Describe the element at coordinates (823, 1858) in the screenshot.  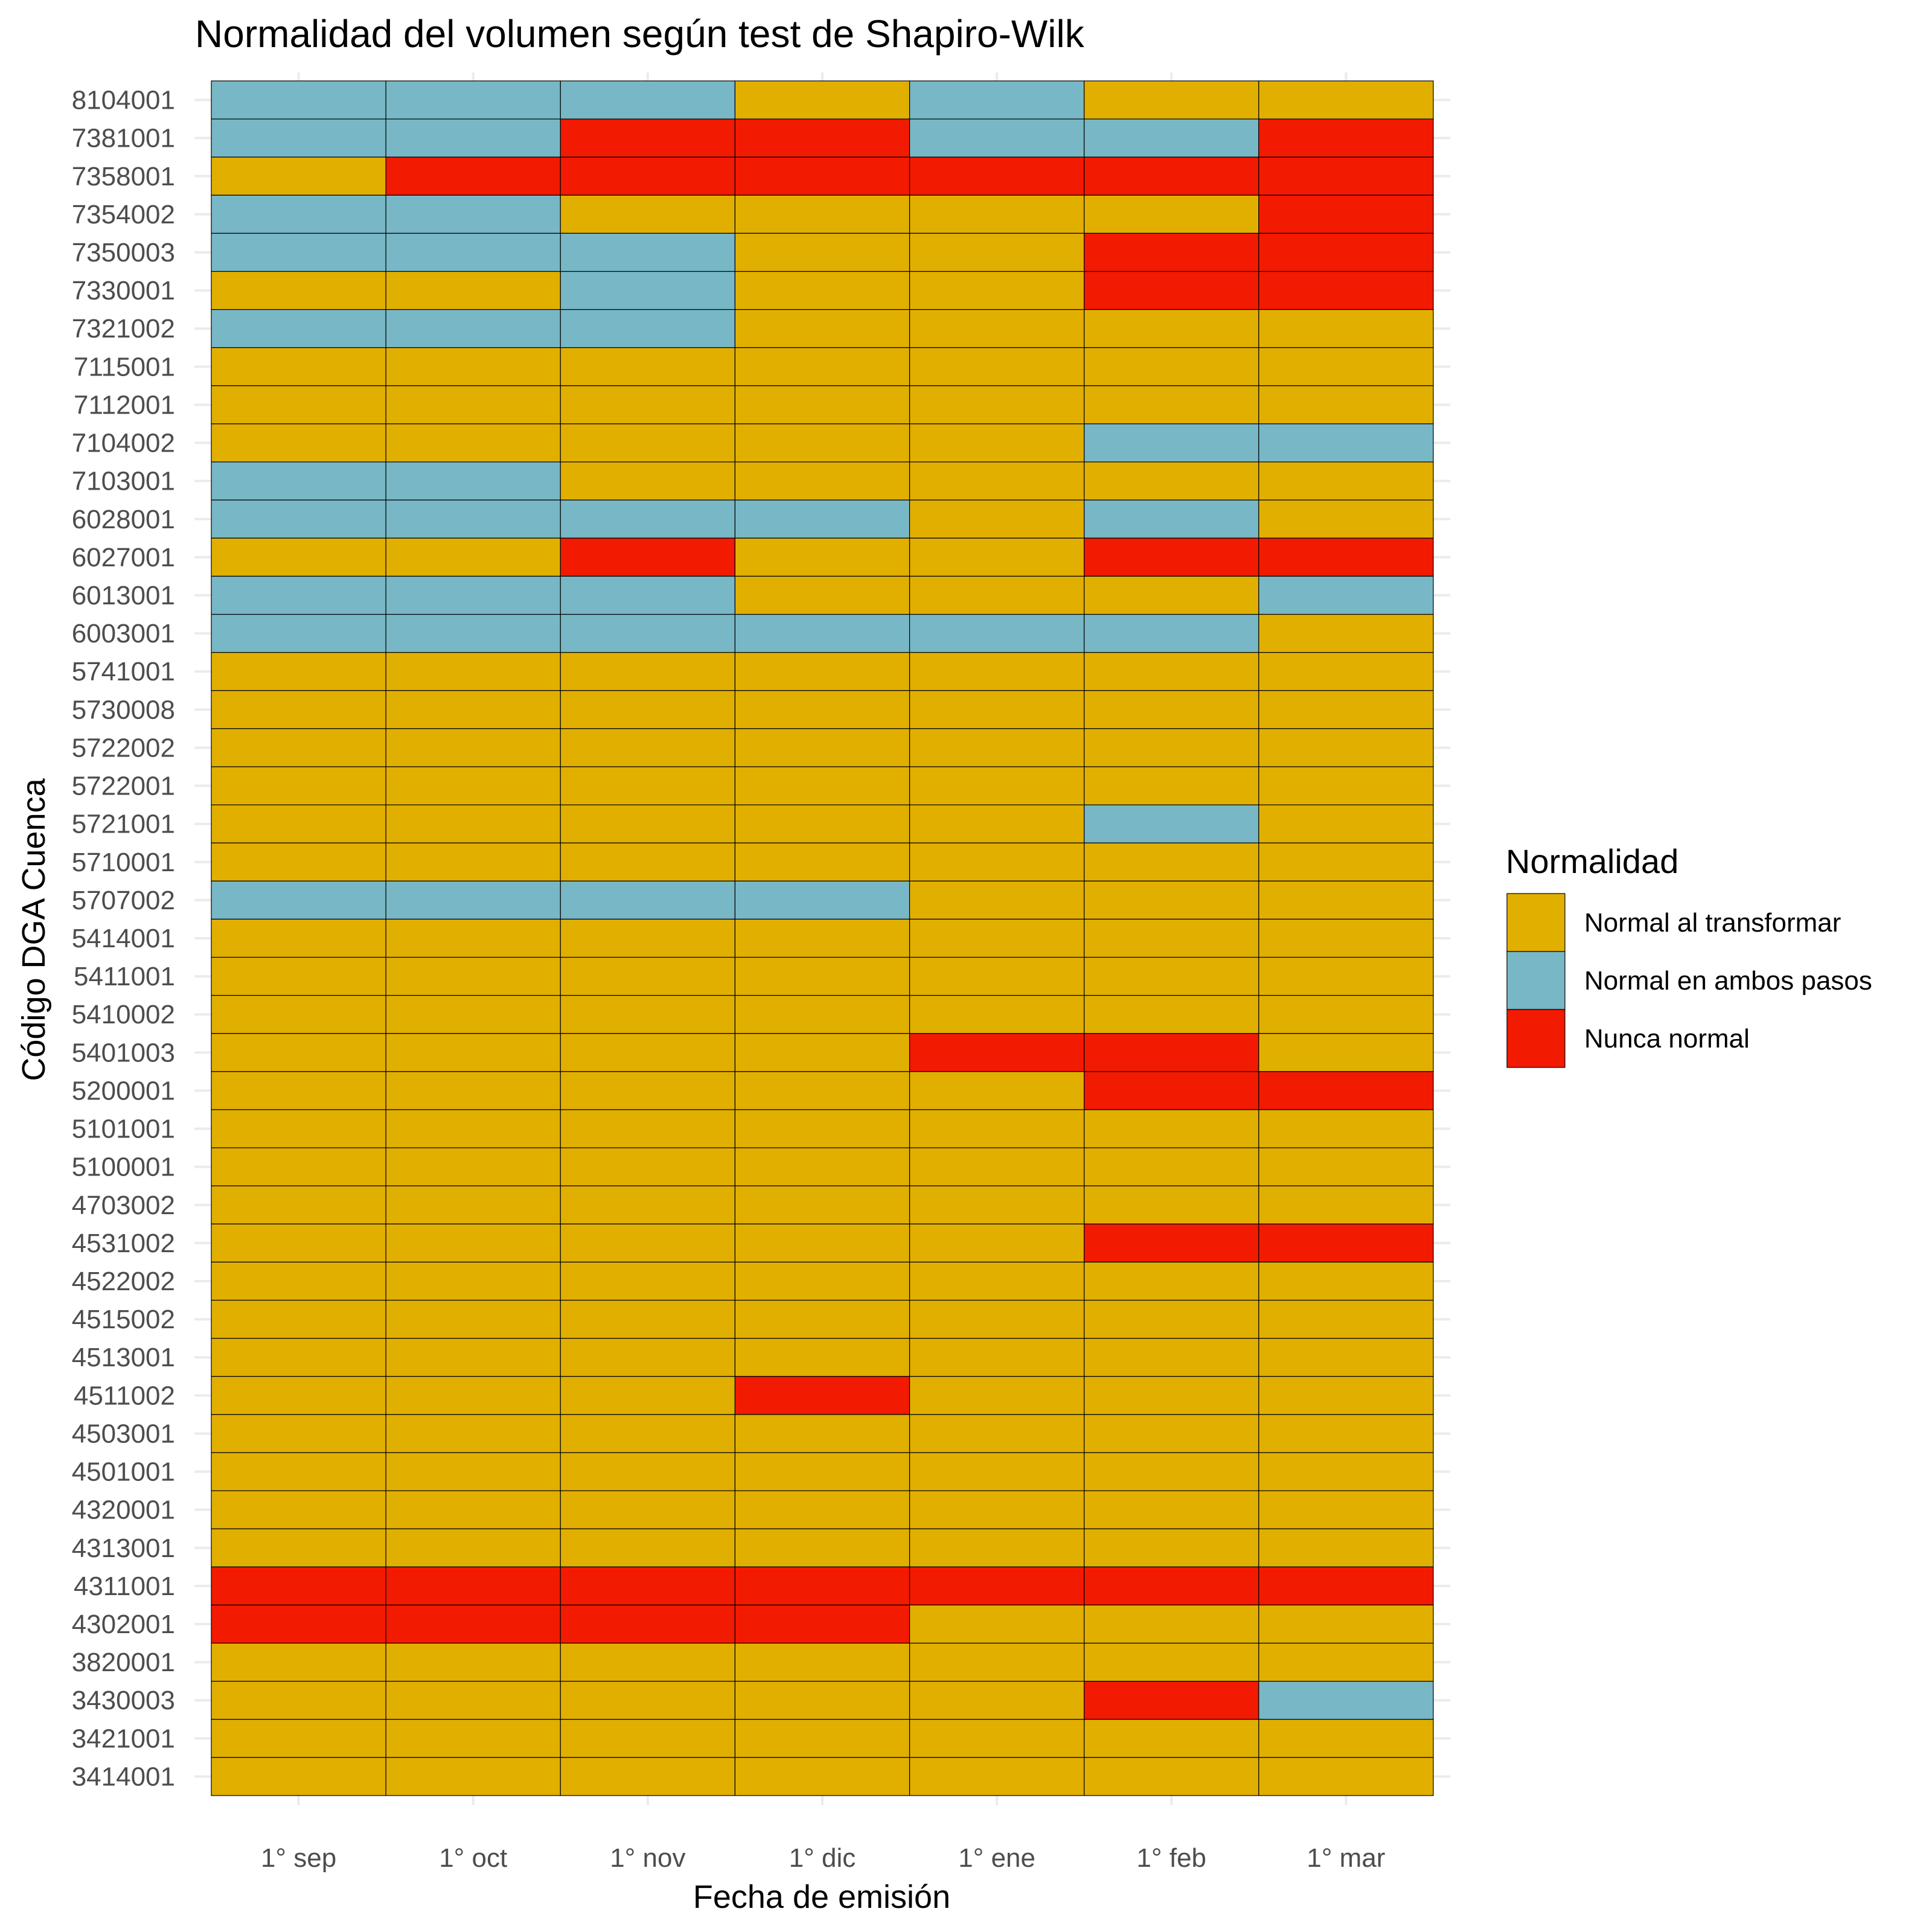
I see `x-tick-label: 1° dic` at that location.